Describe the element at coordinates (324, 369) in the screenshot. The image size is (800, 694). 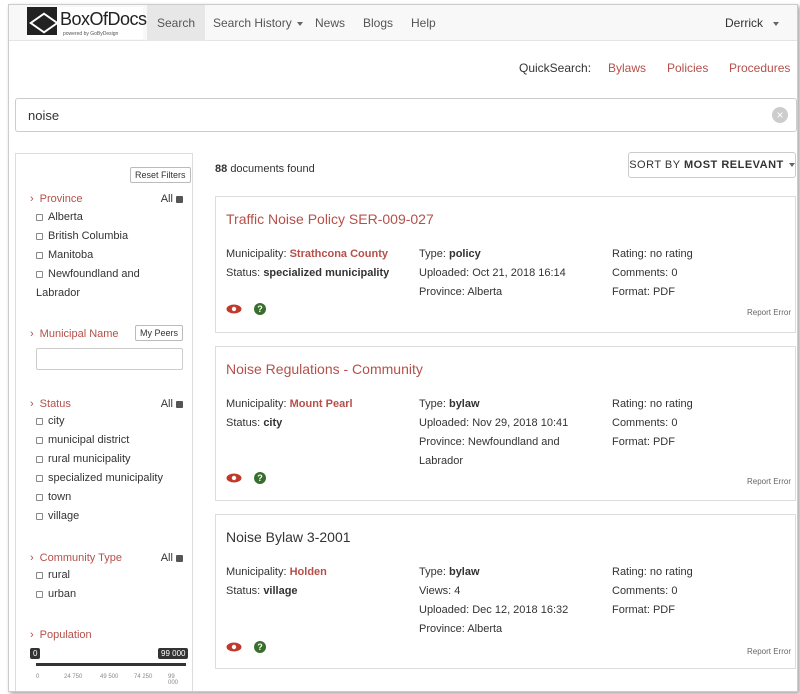
I see `result-title-link: Noise Regulations - Community` at that location.